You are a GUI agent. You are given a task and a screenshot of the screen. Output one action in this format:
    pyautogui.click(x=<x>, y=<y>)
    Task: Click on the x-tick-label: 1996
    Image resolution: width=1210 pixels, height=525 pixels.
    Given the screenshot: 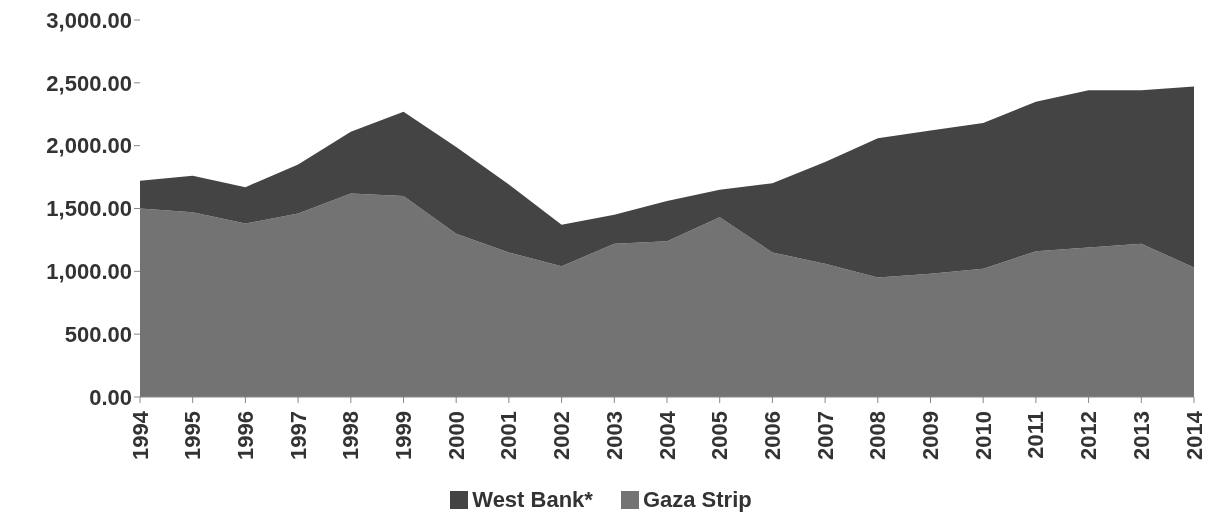 What is the action you would take?
    pyautogui.click(x=245, y=435)
    